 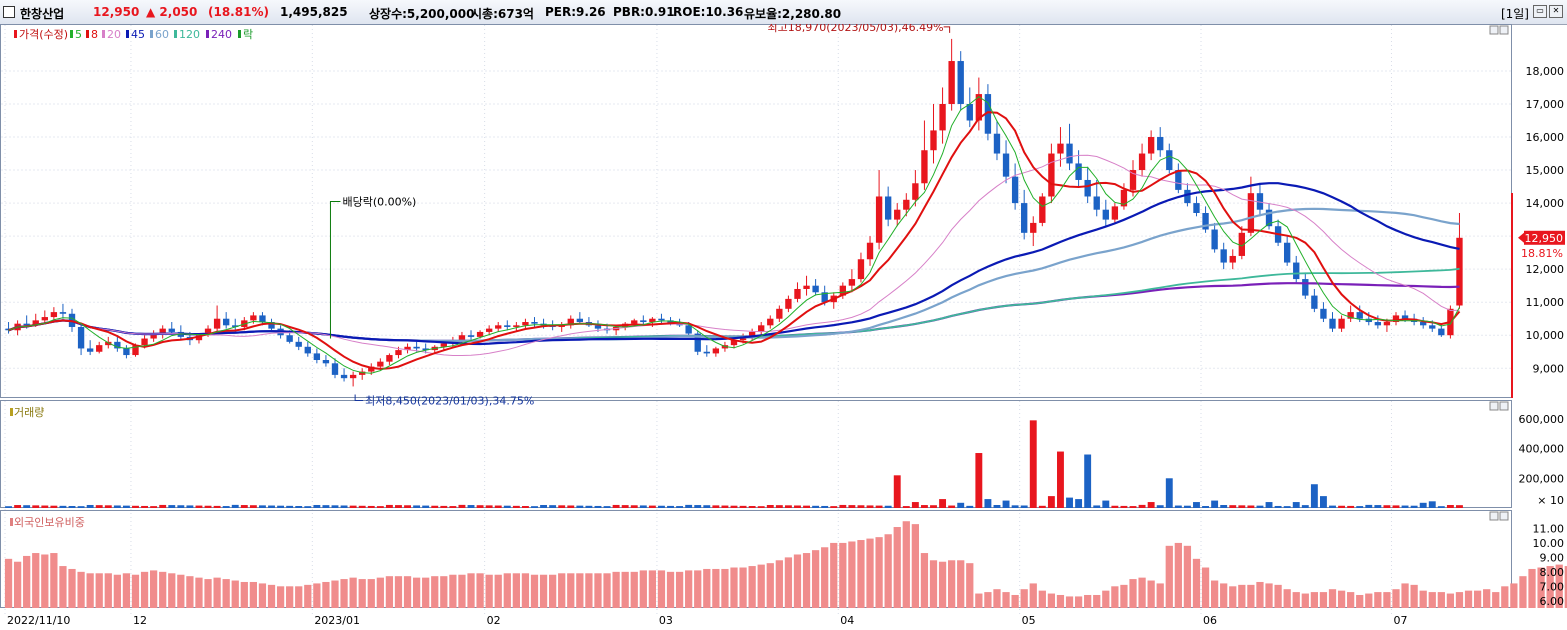 What do you see at coordinates (9, 12) in the screenshot?
I see `select-checkbox` at bounding box center [9, 12].